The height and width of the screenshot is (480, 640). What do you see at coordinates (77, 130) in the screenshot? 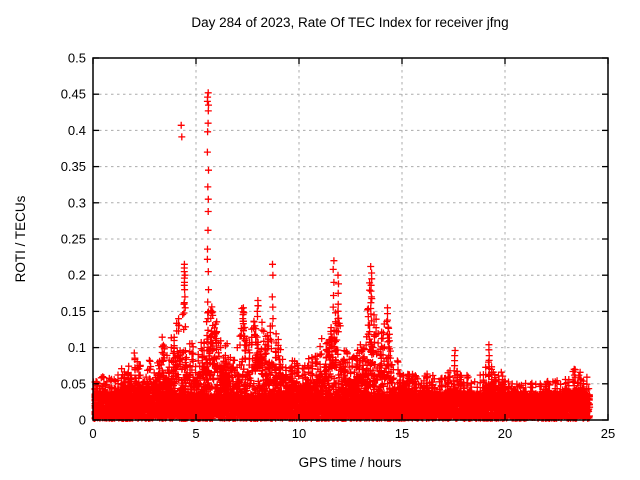
I see `y-tick-label: 0.4` at bounding box center [77, 130].